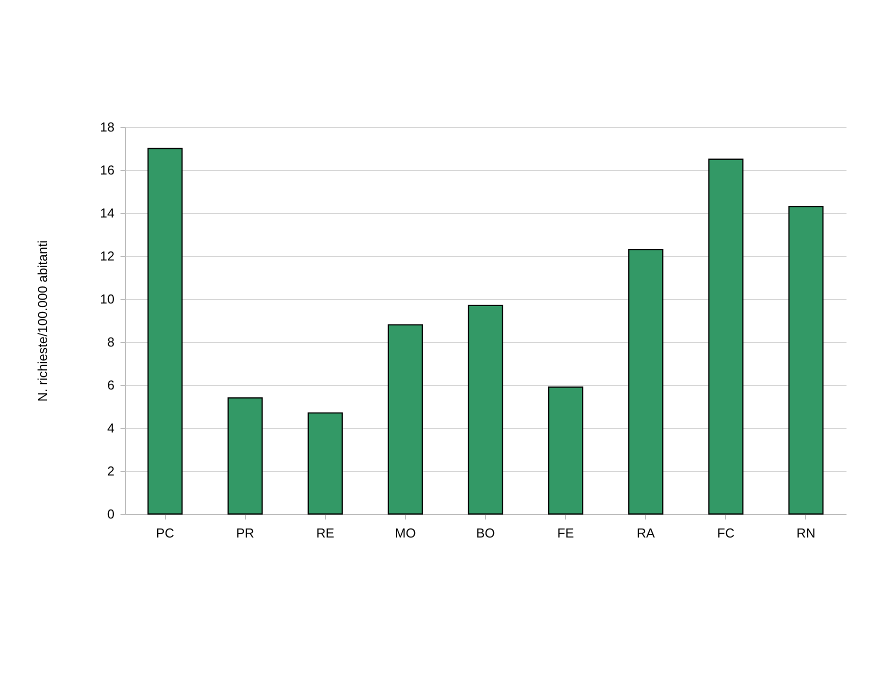  Describe the element at coordinates (245, 533) in the screenshot. I see `x-tick-label: PR` at that location.